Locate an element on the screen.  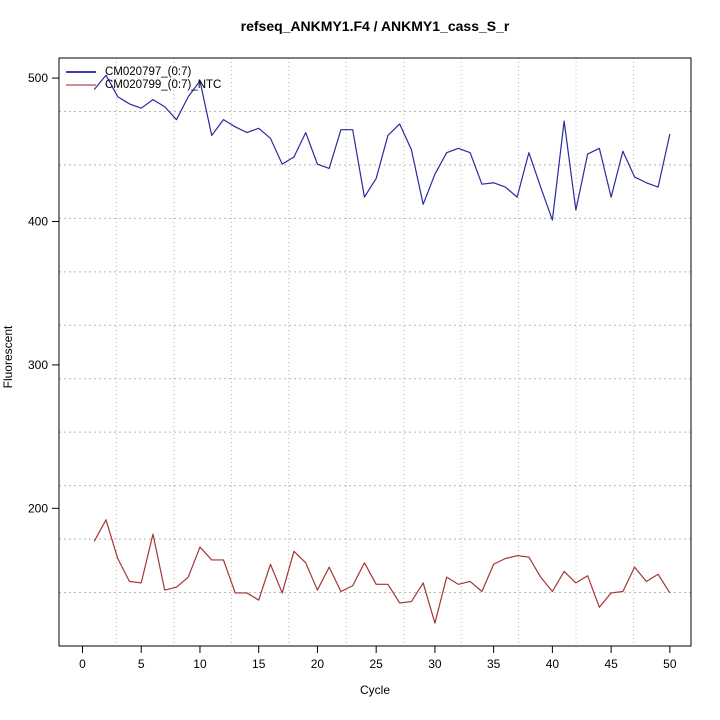
x-tick-label: 0 is located at coordinates (82, 664).